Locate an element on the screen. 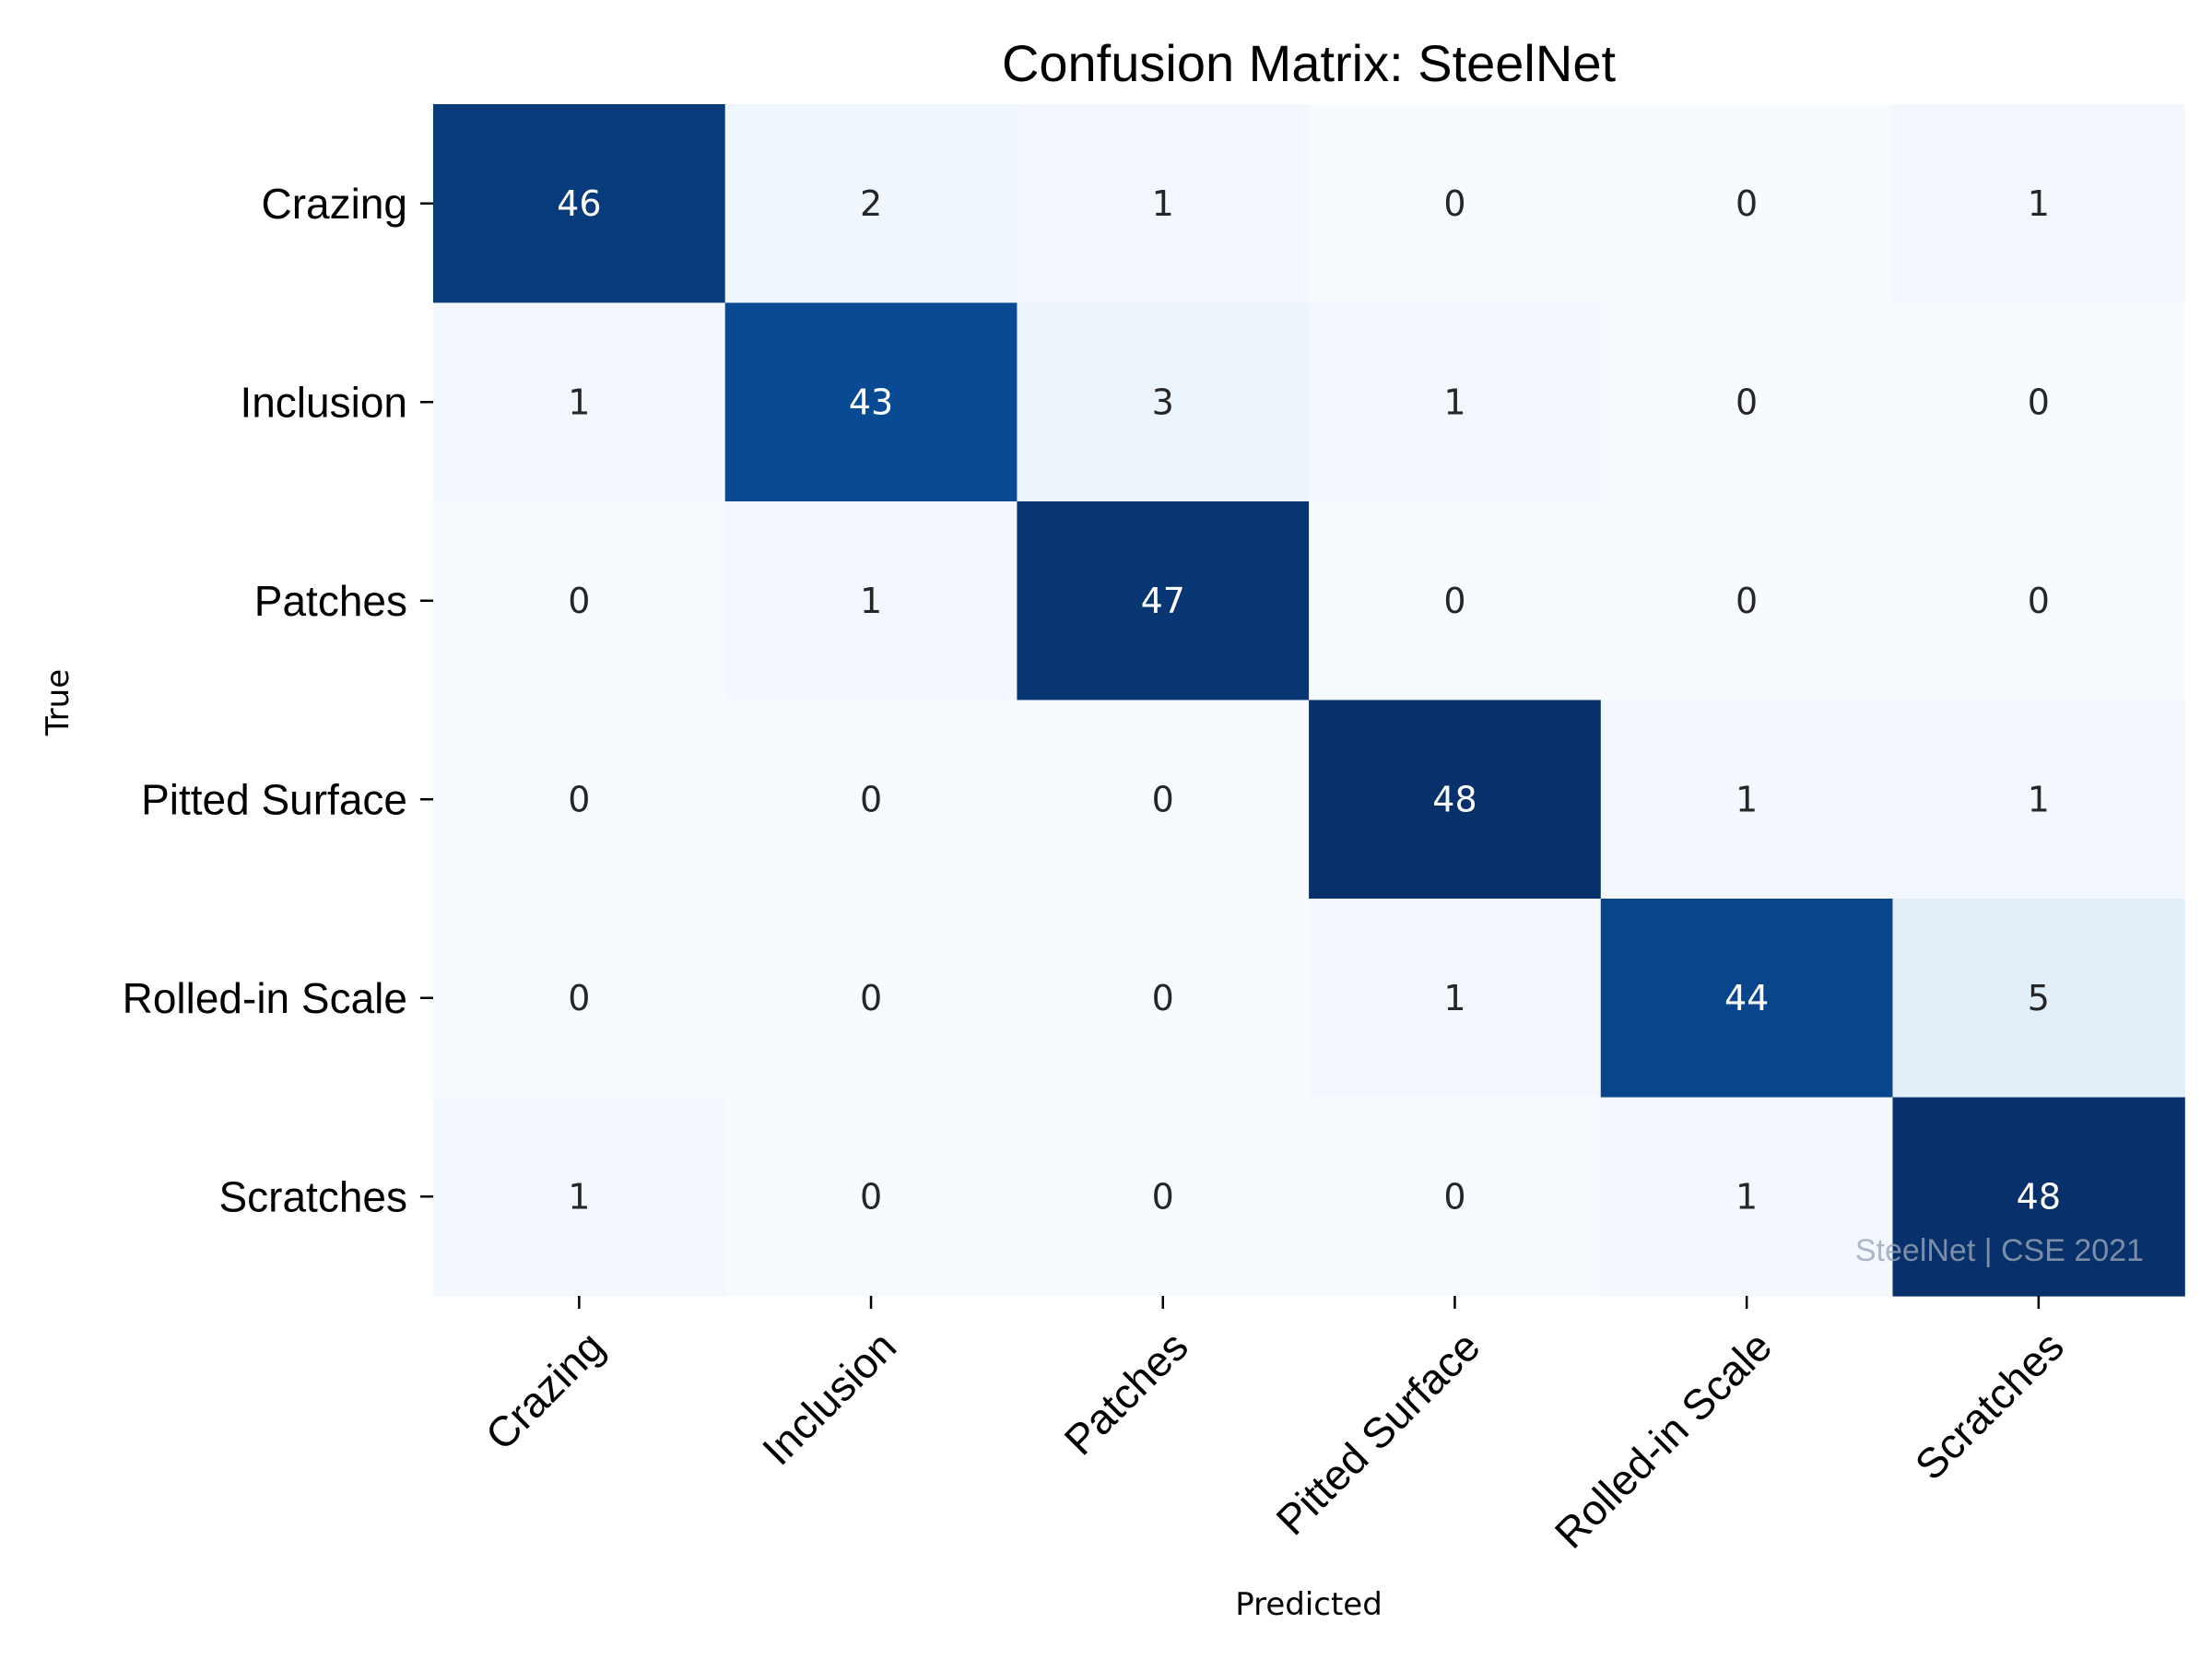 The height and width of the screenshot is (1659, 2212). heatmap-cell-label: 43 is located at coordinates (871, 402).